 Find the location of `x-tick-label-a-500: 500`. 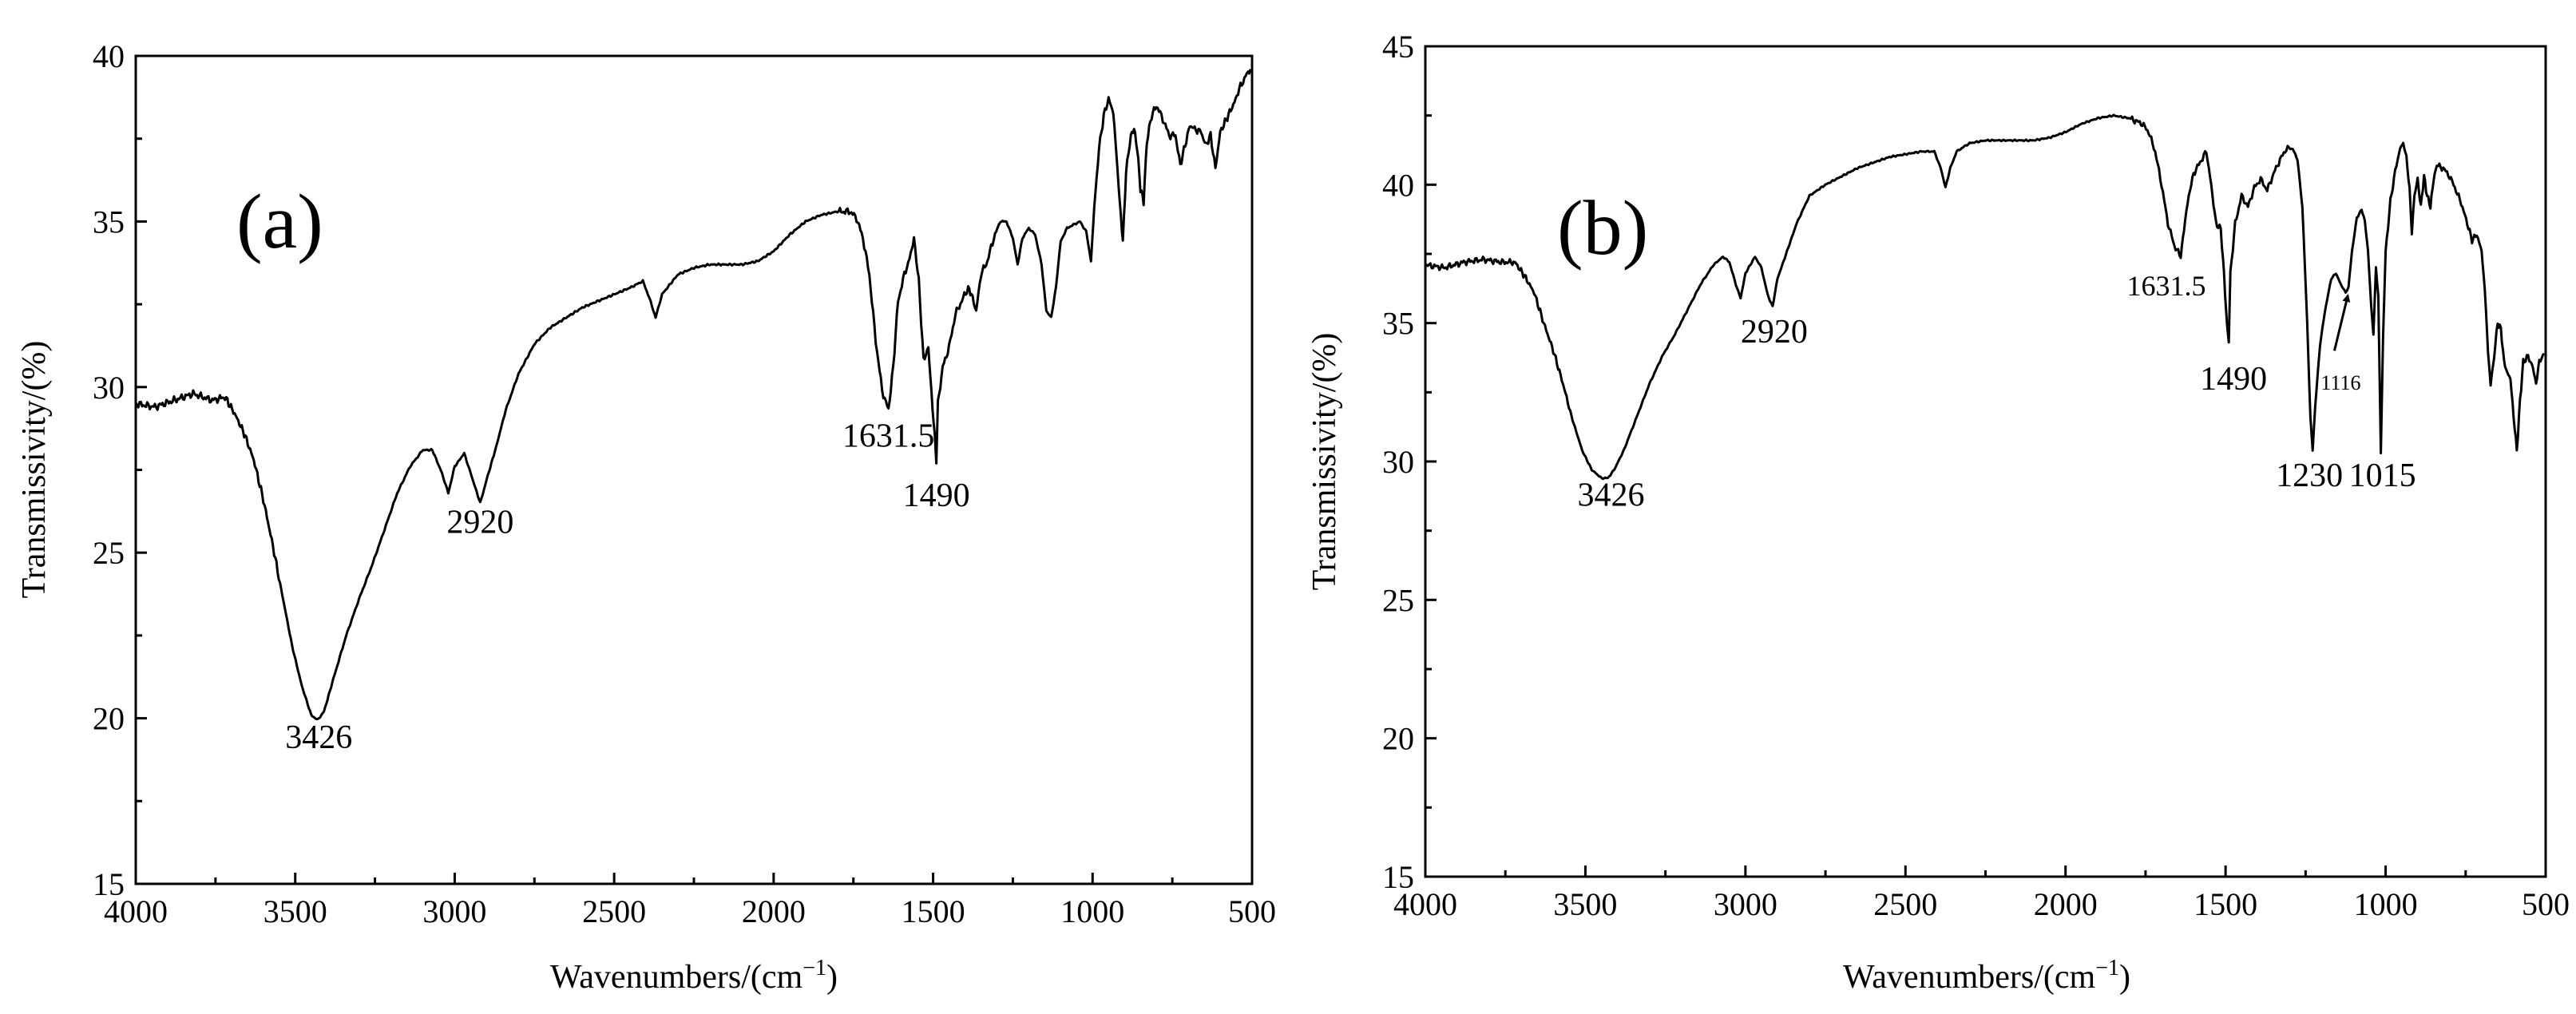

x-tick-label-a-500: 500 is located at coordinates (1252, 911).